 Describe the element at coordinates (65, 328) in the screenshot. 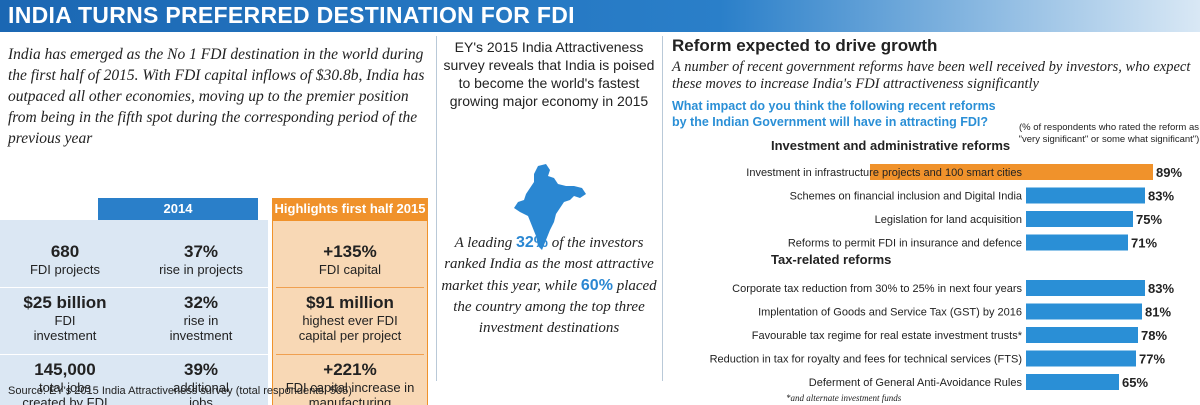

I see `stat-label: FDI investment` at that location.